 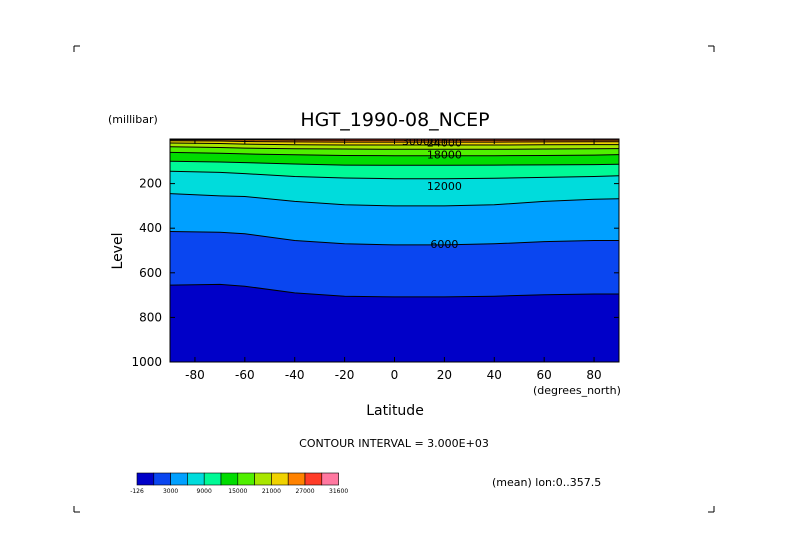 I want to click on contour-label: 18000, so click(x=444, y=155).